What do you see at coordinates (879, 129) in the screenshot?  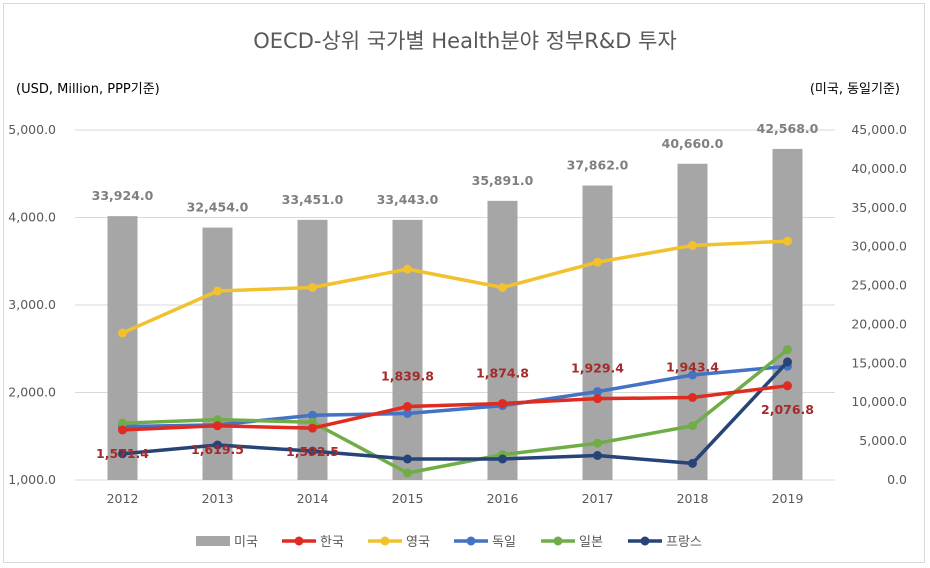 I see `right-tick-label: 45,000.0` at bounding box center [879, 129].